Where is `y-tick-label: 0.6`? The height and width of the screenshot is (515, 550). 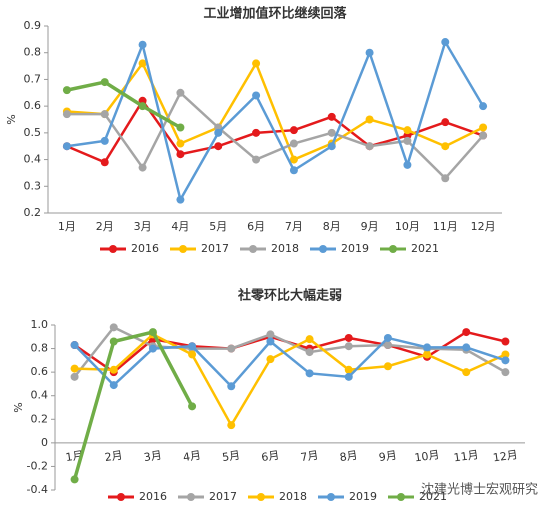 y-tick-label: 0.6 is located at coordinates (33, 105).